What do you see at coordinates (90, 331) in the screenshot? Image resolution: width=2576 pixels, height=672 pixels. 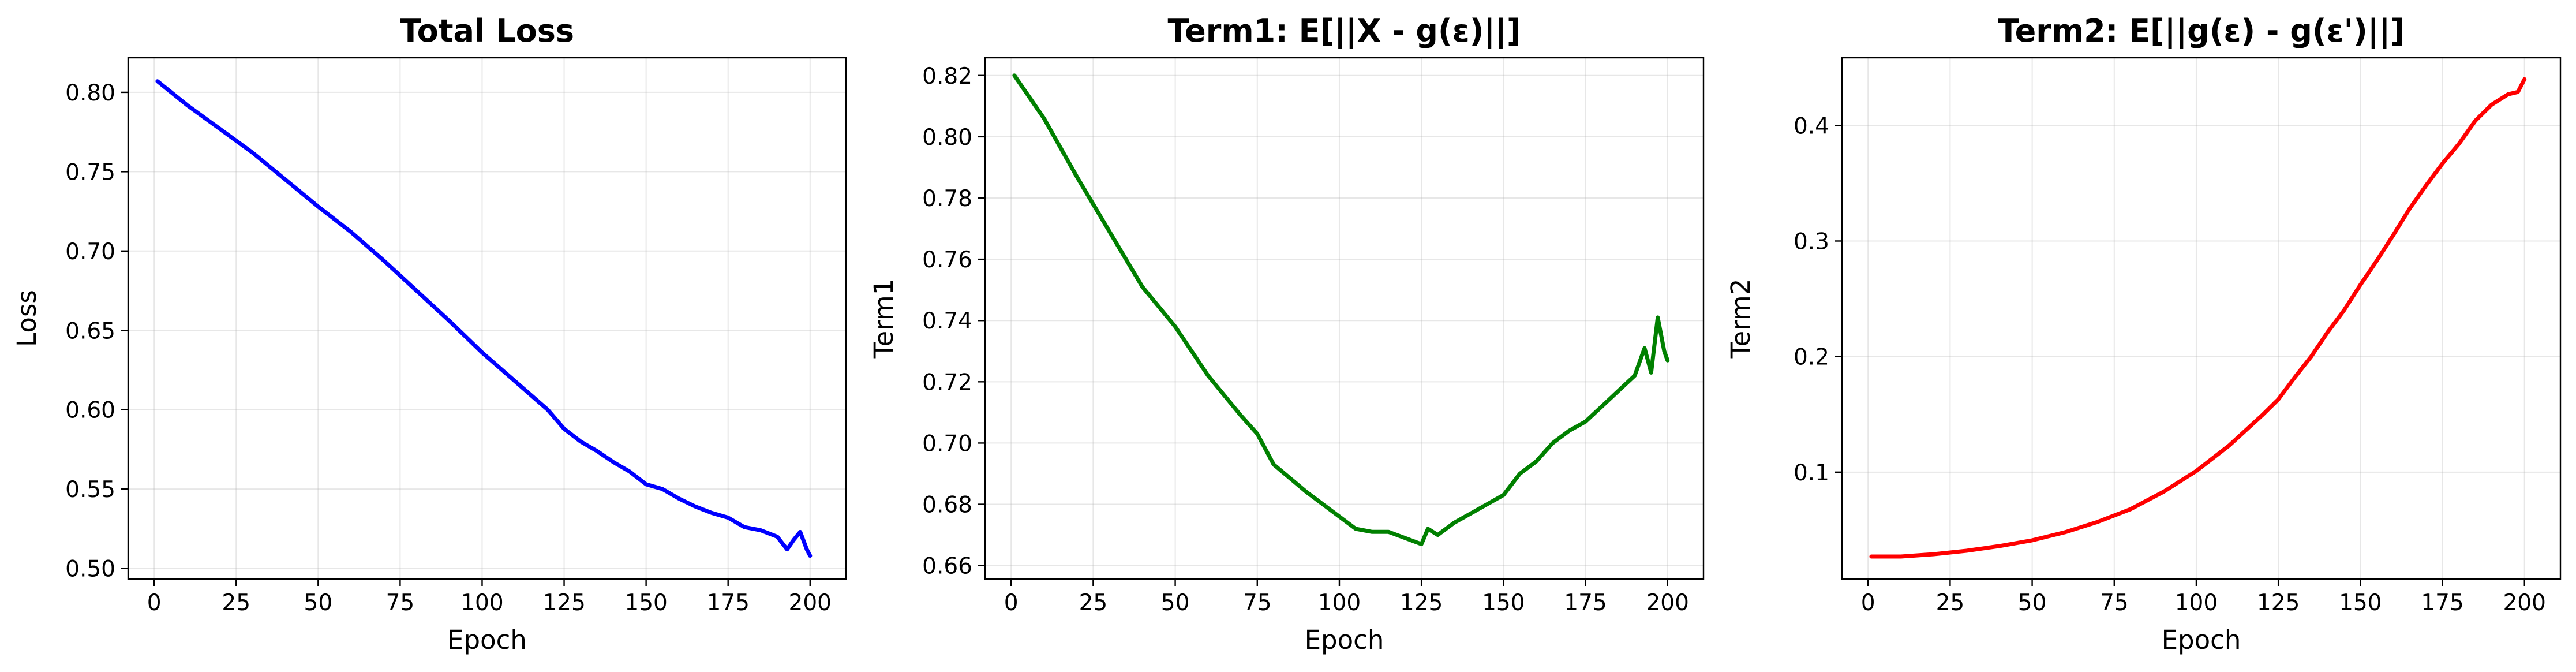 I see `y-tick-label: 0.65` at bounding box center [90, 331].